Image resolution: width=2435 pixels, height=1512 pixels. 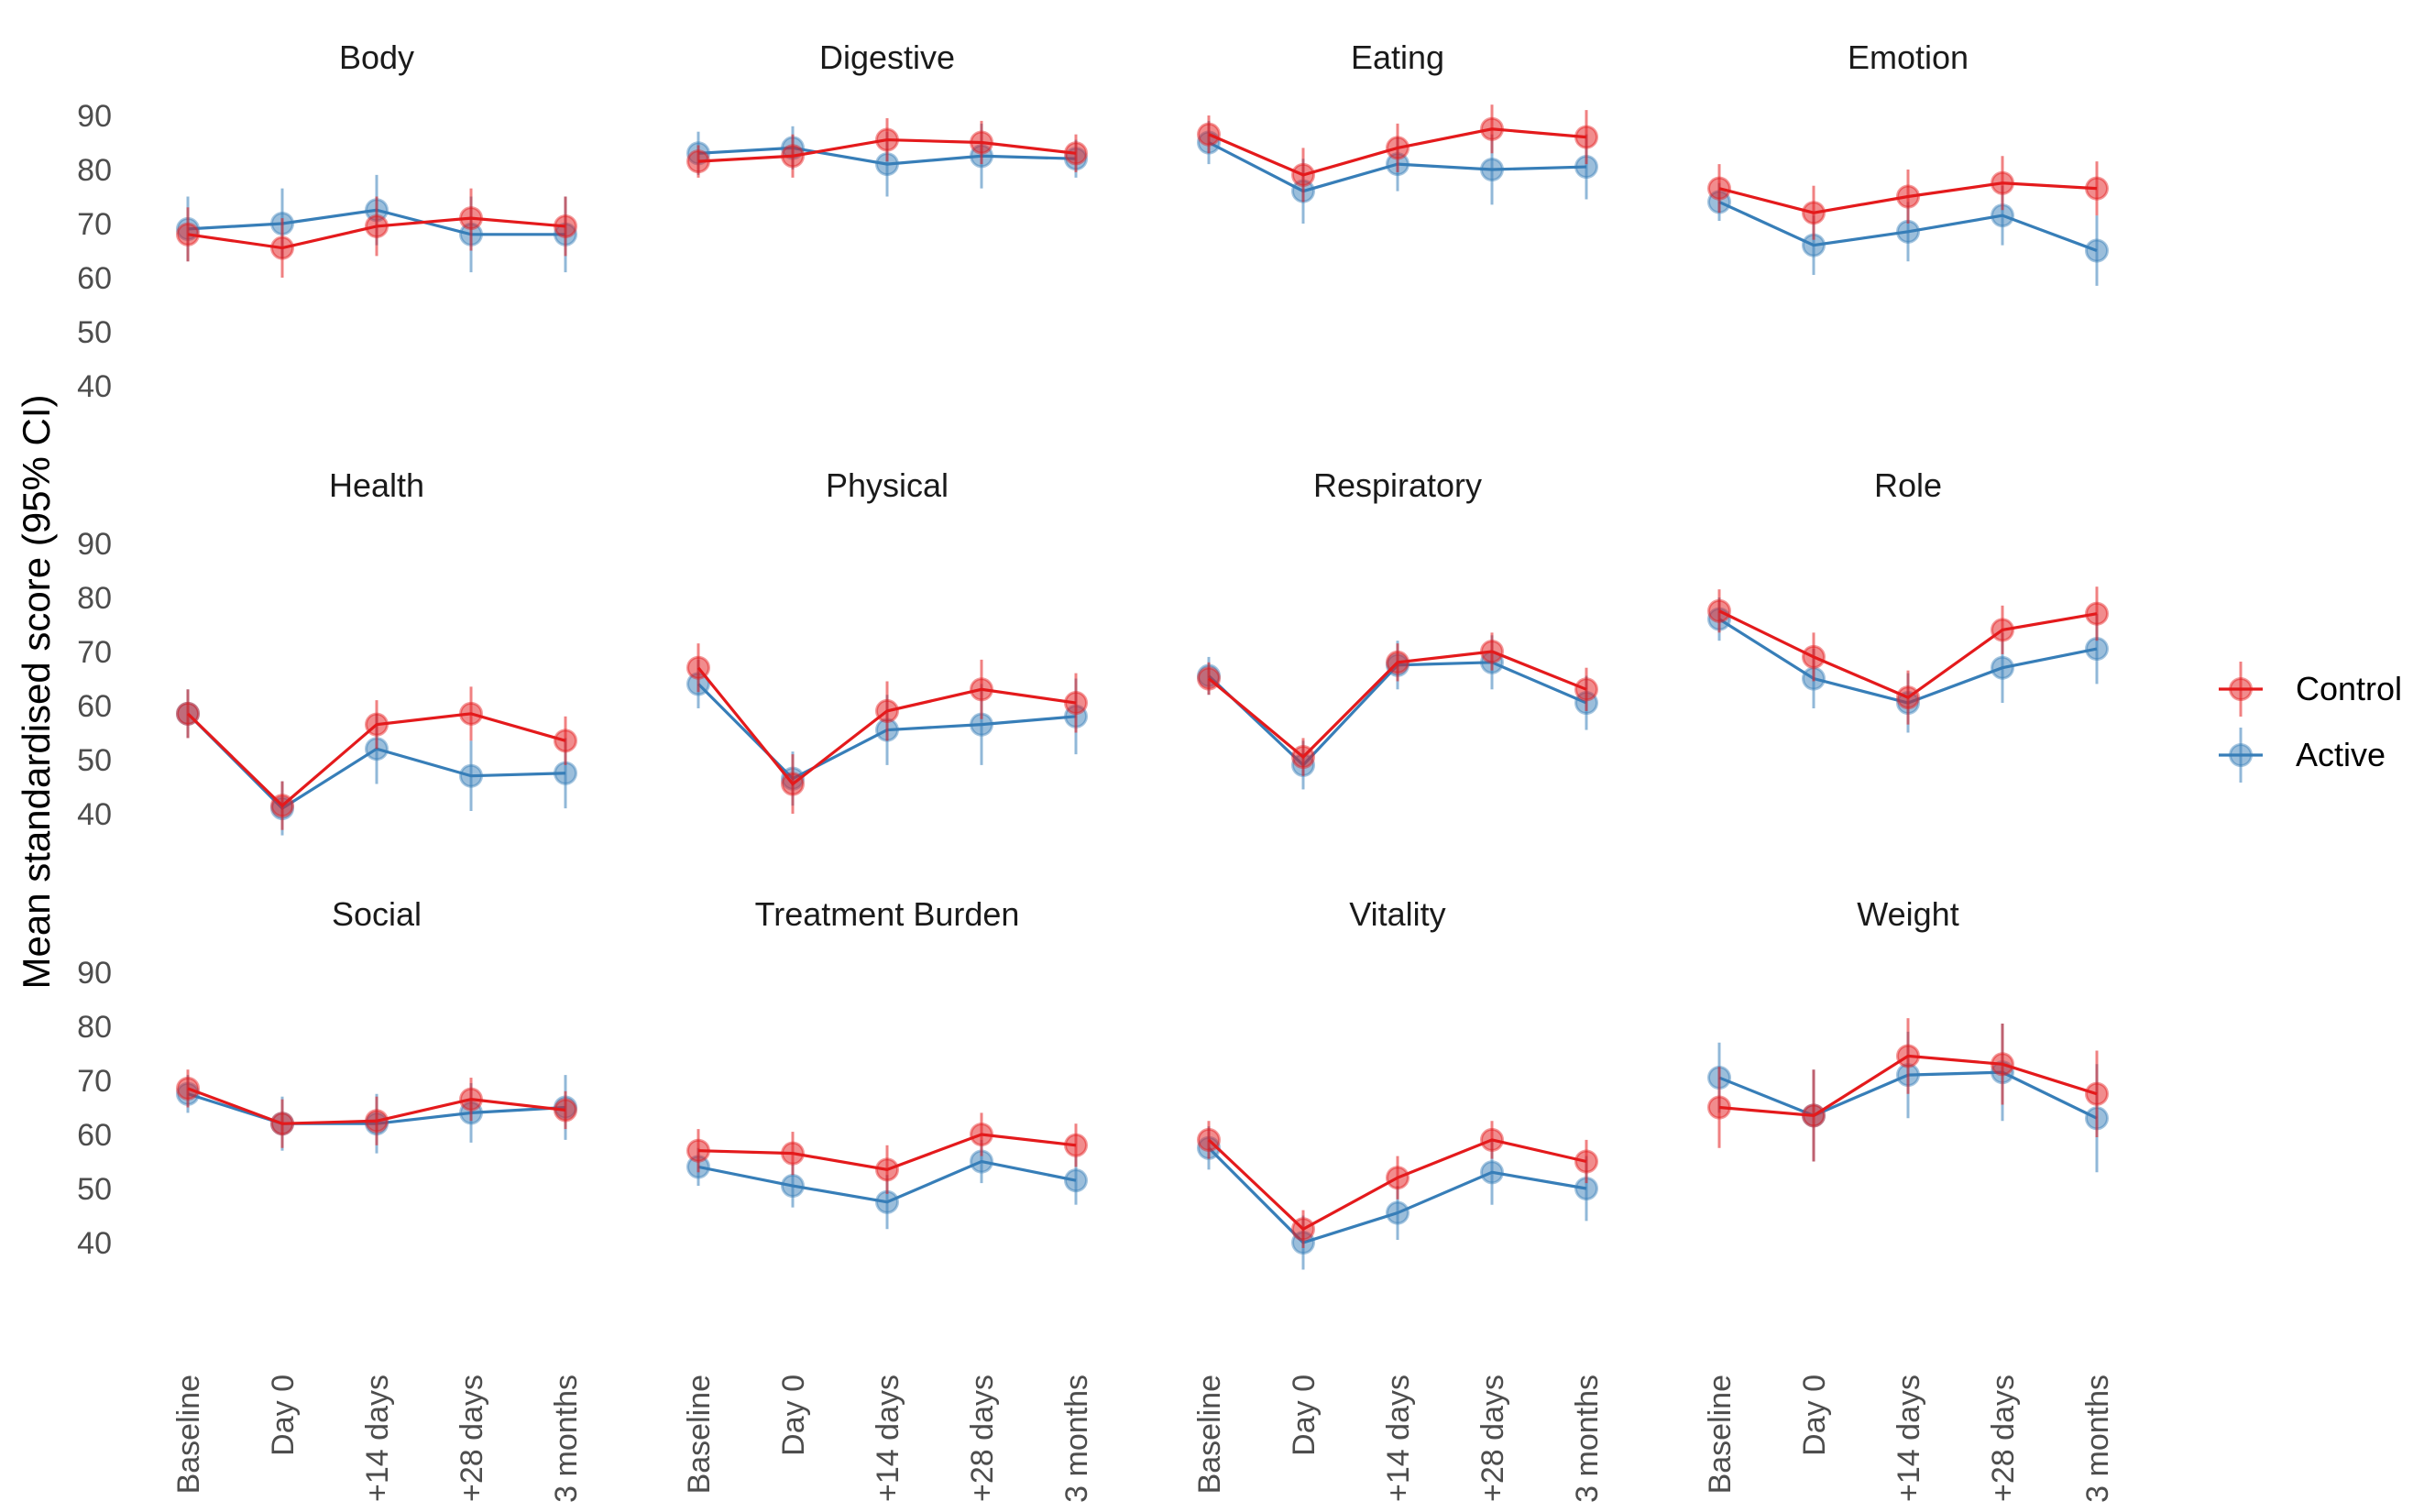 What do you see at coordinates (377, 914) in the screenshot?
I see `panel-title: Social` at bounding box center [377, 914].